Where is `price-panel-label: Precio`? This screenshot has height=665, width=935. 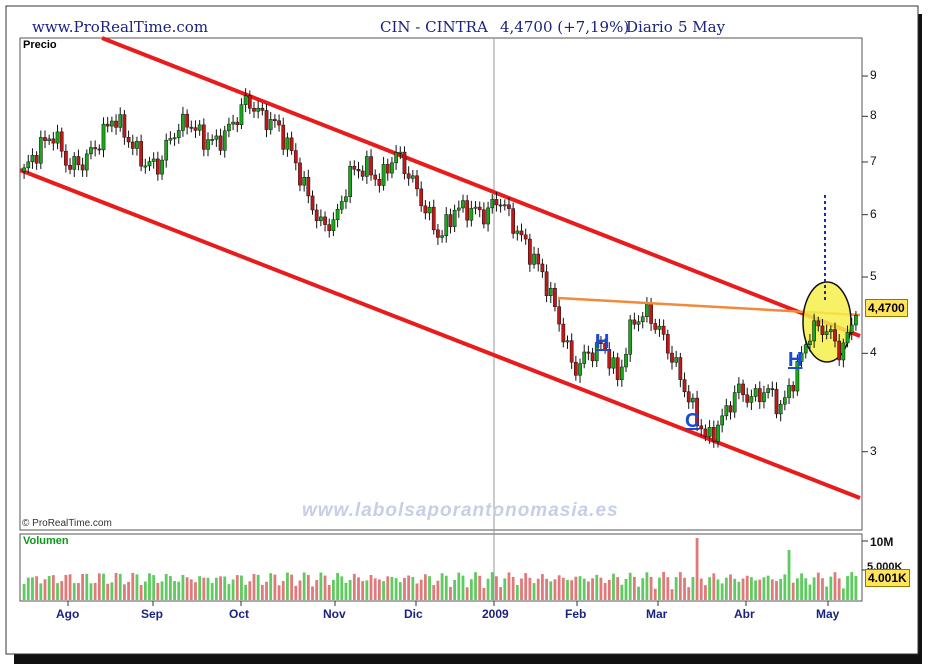 price-panel-label: Precio is located at coordinates (40, 45).